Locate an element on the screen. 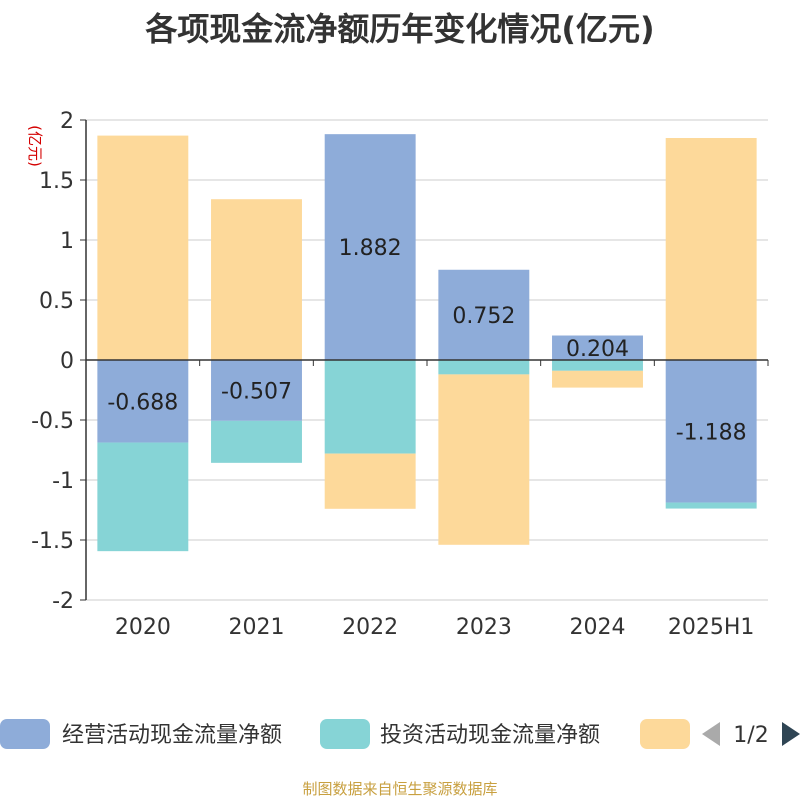 This screenshot has width=800, height=800. bar-series3-2023 is located at coordinates (484, 459).